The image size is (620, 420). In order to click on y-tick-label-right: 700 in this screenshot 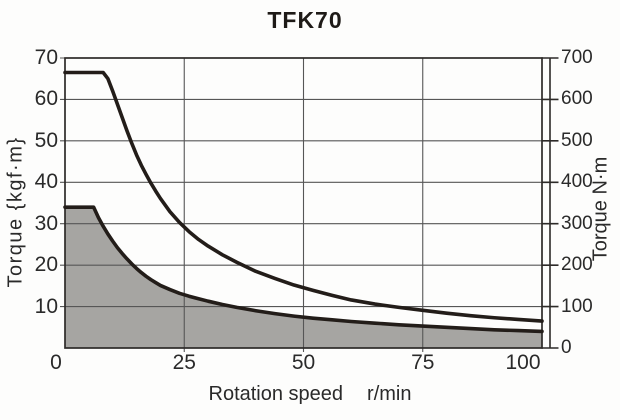, I will do `click(577, 57)`.